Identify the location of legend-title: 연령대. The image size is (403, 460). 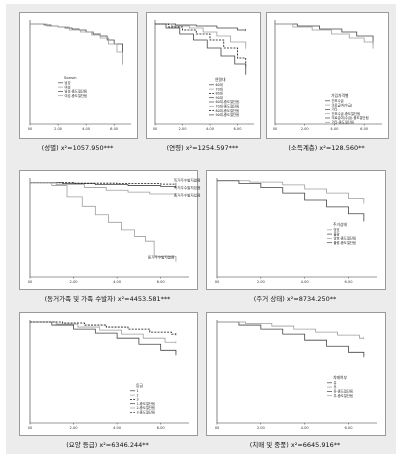
(220, 79).